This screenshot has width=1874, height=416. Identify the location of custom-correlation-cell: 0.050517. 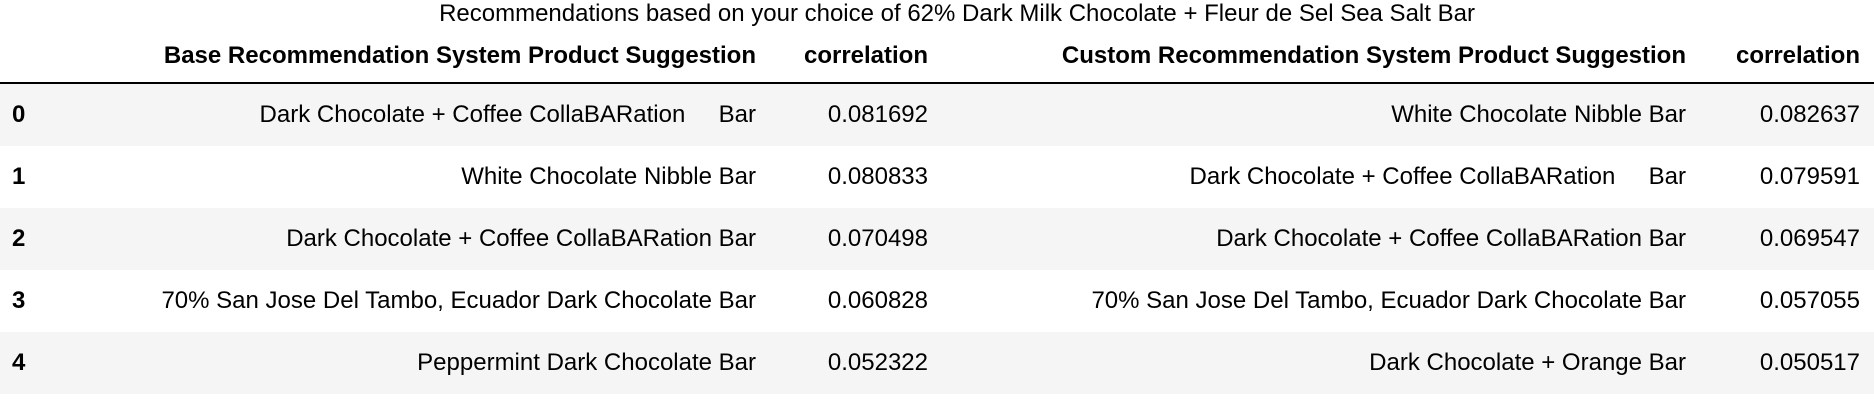
(1787, 363).